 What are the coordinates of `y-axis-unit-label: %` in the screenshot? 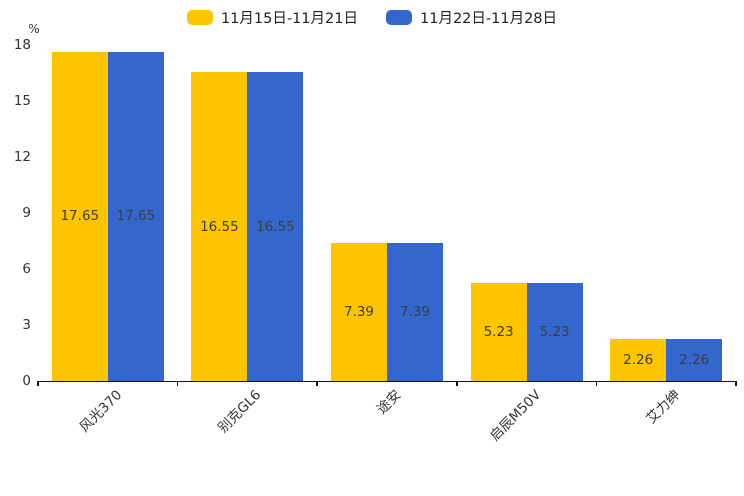 It's located at (34, 29).